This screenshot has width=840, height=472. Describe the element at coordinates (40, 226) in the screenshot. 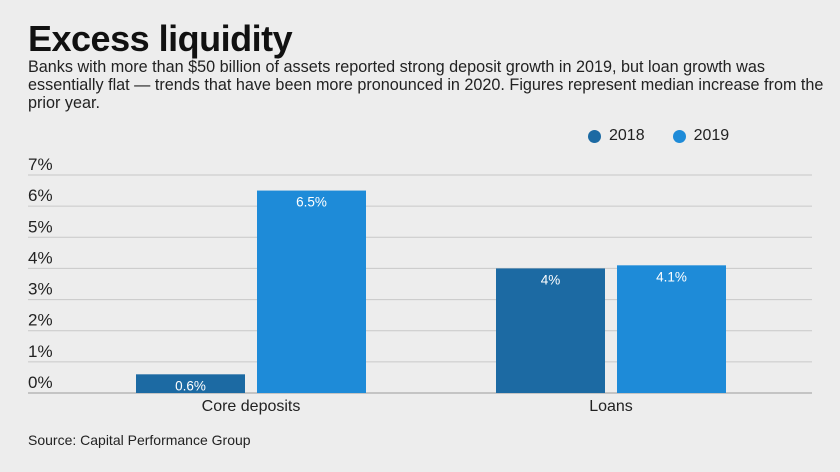

I see `y-tick-label: 5%` at that location.